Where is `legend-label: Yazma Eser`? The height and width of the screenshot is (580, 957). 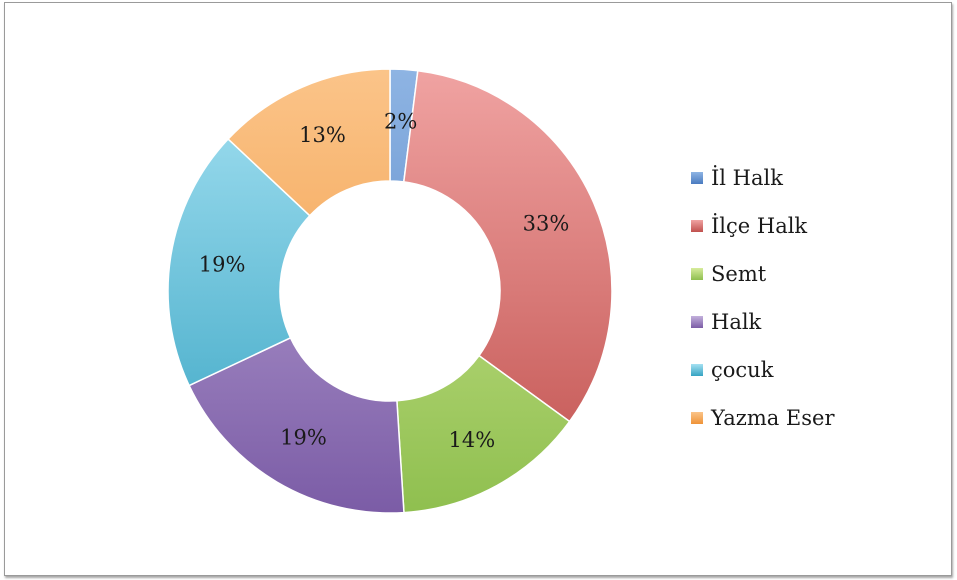 legend-label: Yazma Eser is located at coordinates (773, 418).